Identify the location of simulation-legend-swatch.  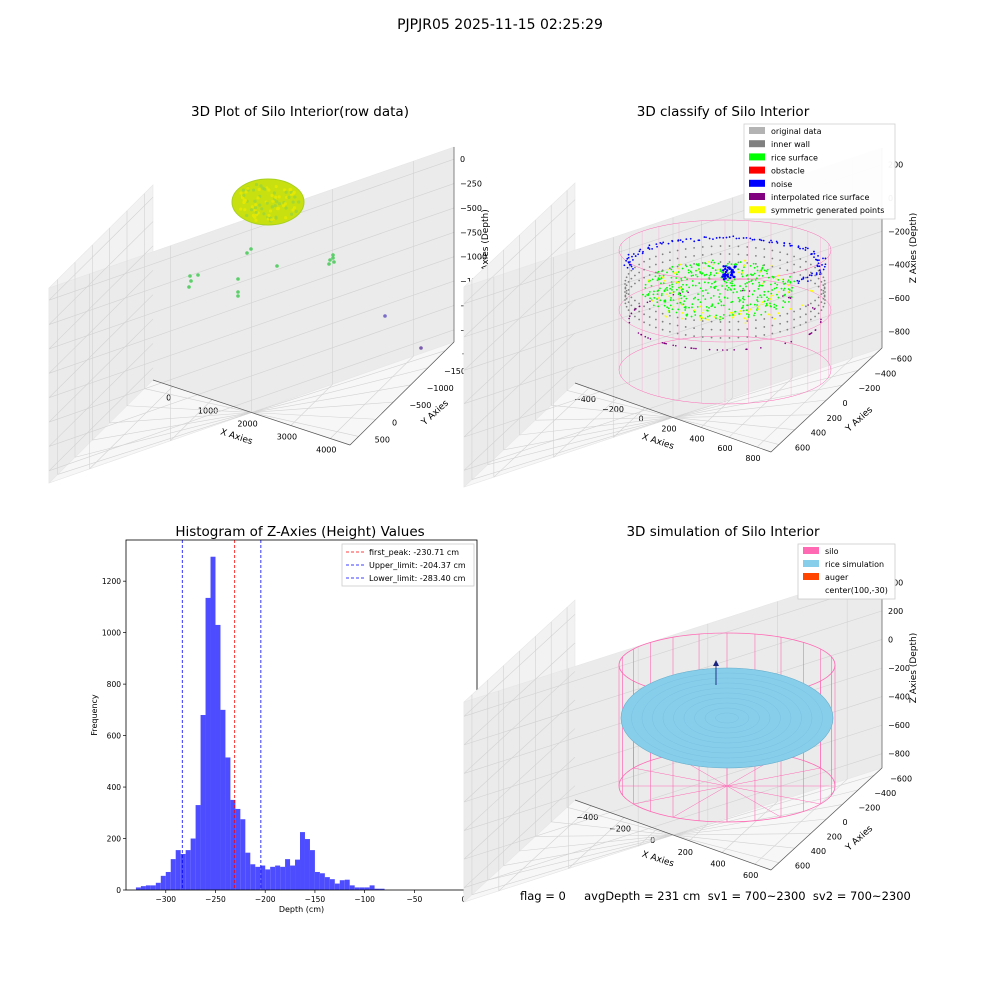
(811, 563).